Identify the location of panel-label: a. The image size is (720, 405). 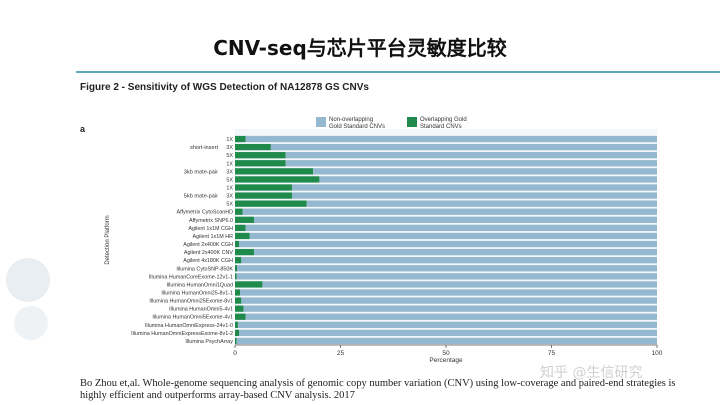
(83, 129).